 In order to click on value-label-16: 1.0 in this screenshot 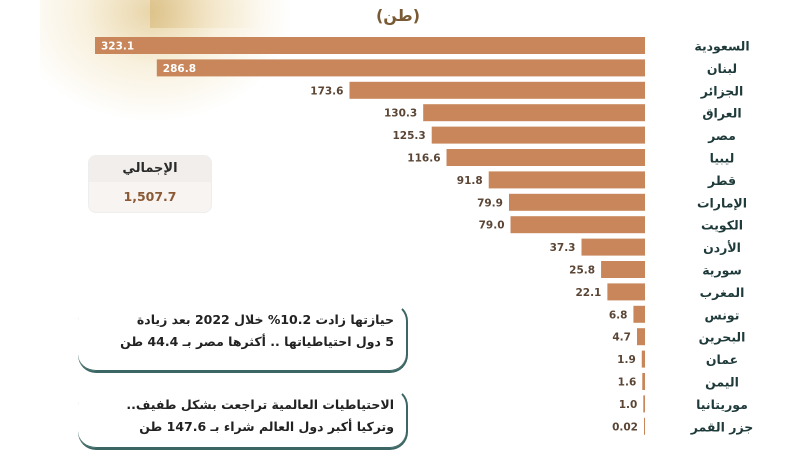, I will do `click(628, 405)`.